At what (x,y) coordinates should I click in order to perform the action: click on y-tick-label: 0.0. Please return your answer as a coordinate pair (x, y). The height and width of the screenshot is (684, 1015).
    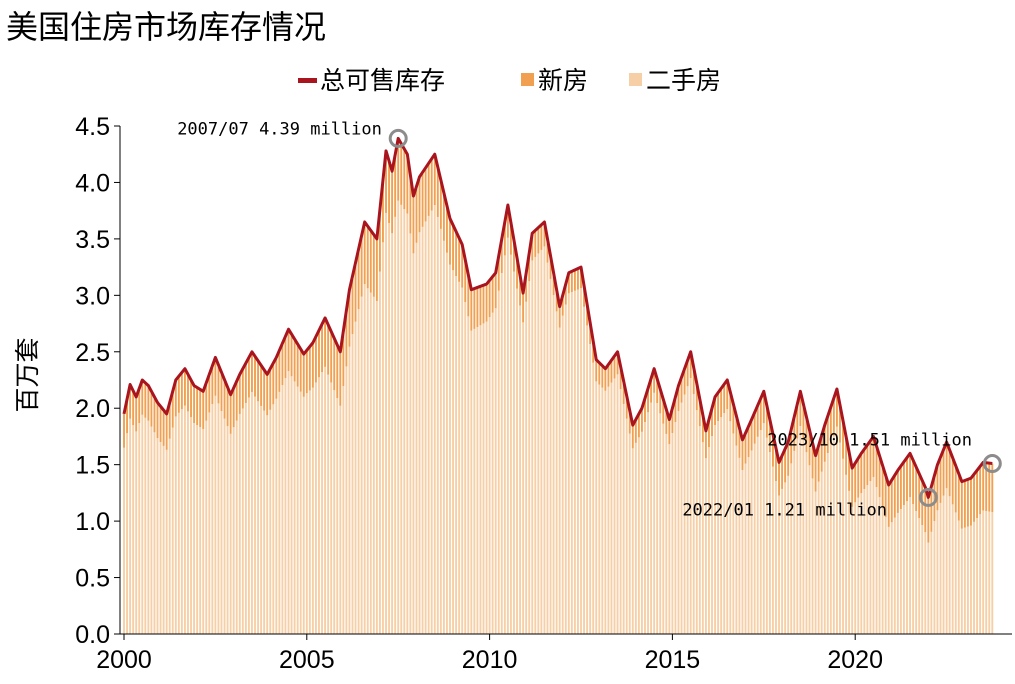
    Looking at the image, I should click on (92, 635).